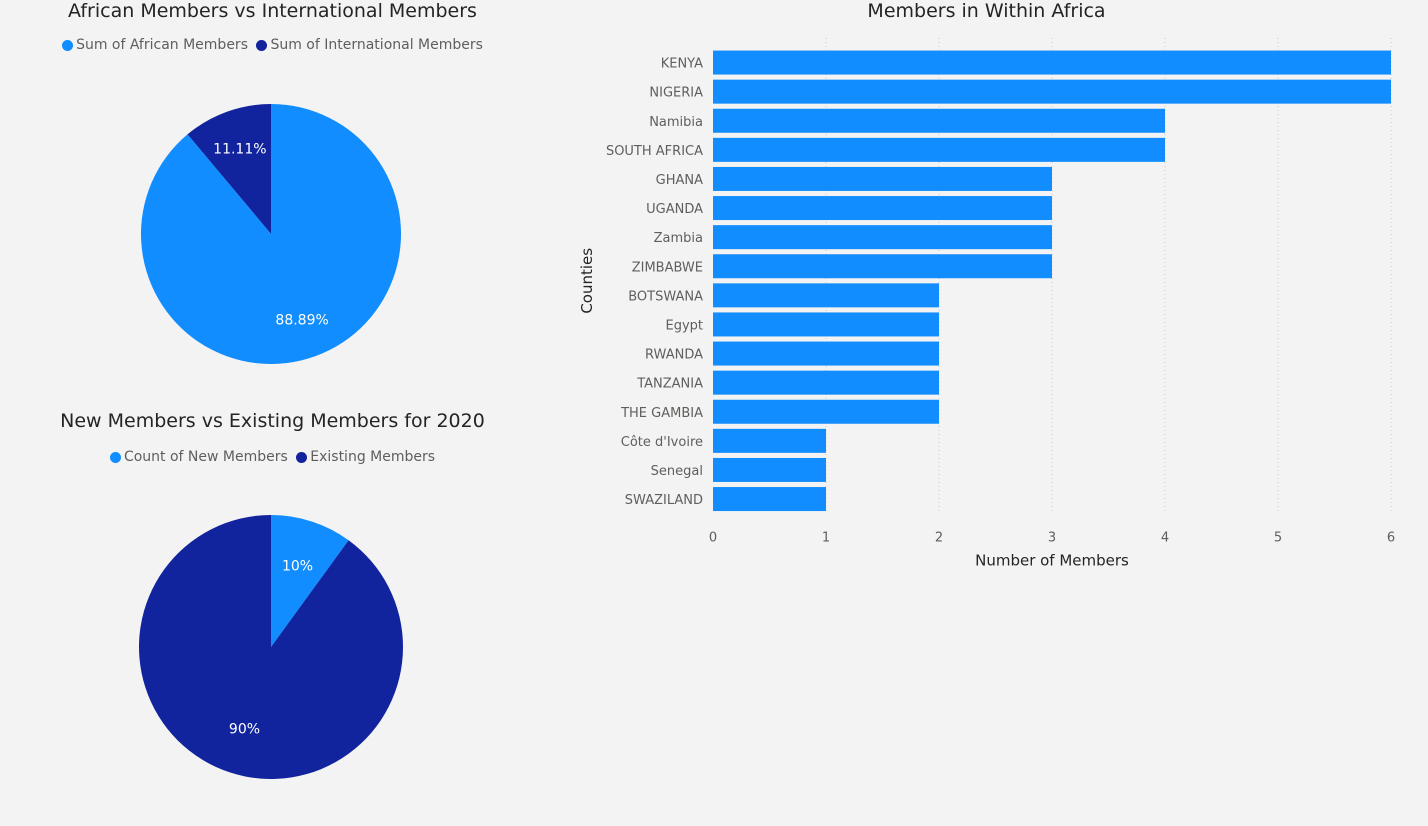 Image resolution: width=1428 pixels, height=826 pixels. Describe the element at coordinates (826, 538) in the screenshot. I see `x-tick-label: 1` at that location.